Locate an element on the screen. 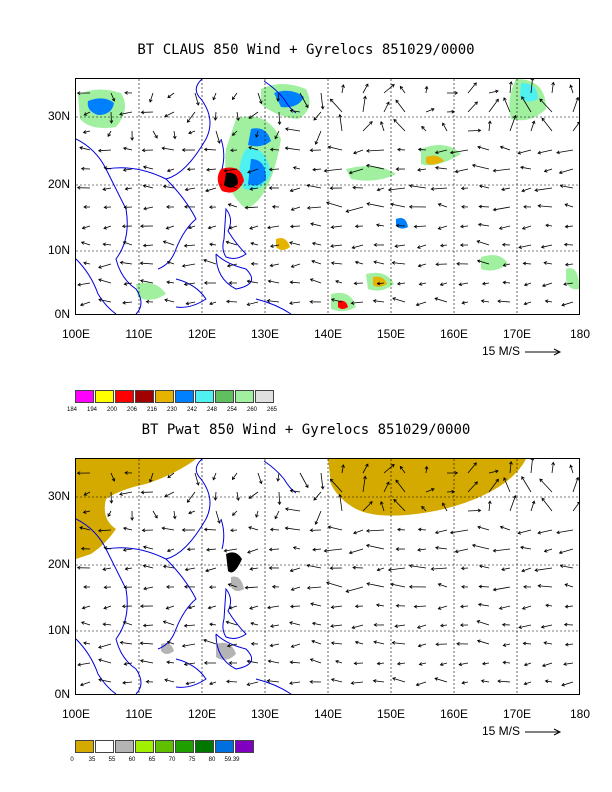 The image size is (612, 792). claus-legend is located at coordinates (175, 396).